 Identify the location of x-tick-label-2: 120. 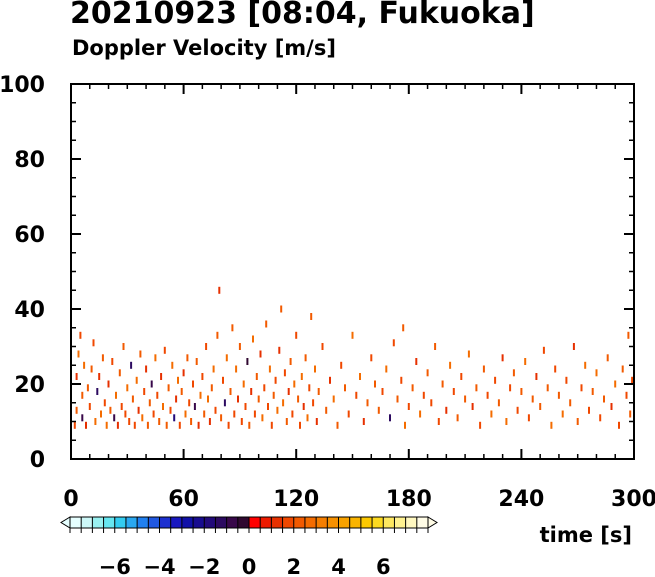
(296, 499).